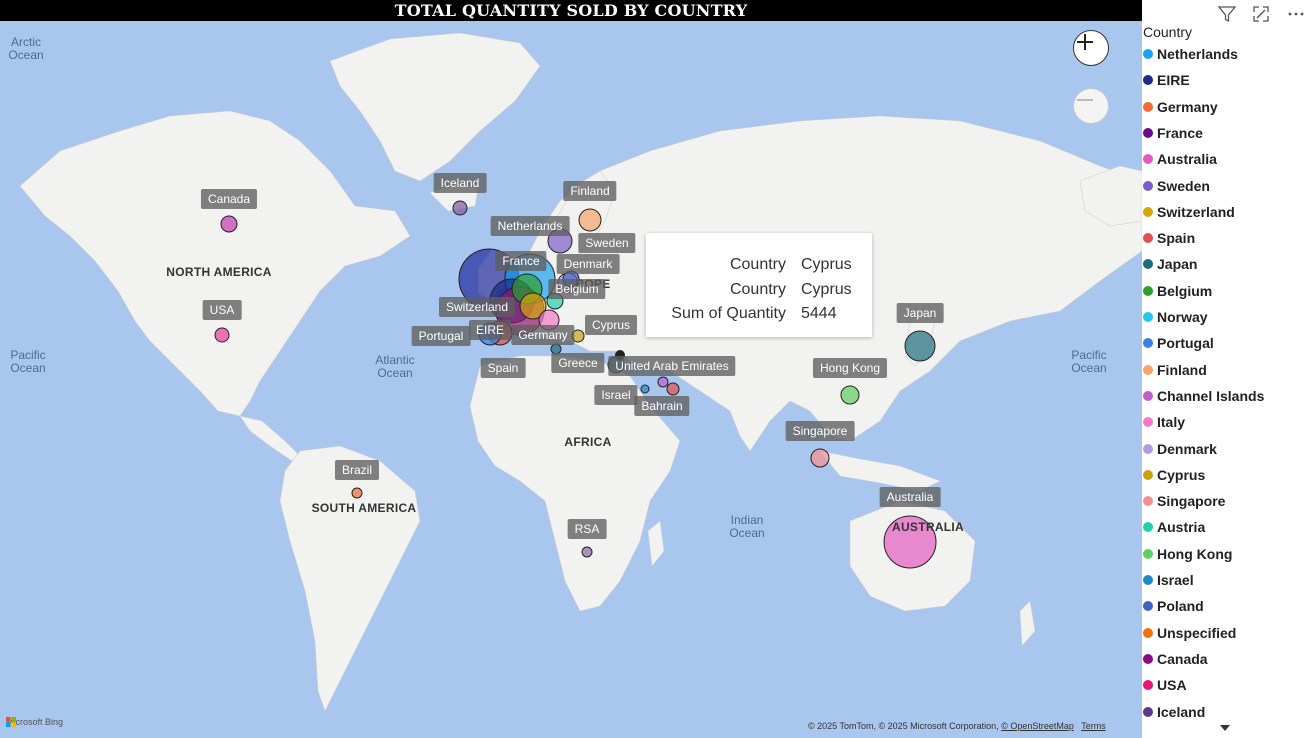 The height and width of the screenshot is (738, 1312). What do you see at coordinates (672, 366) in the screenshot?
I see `country-label-united-arab-emirates: United Arab Emirates` at bounding box center [672, 366].